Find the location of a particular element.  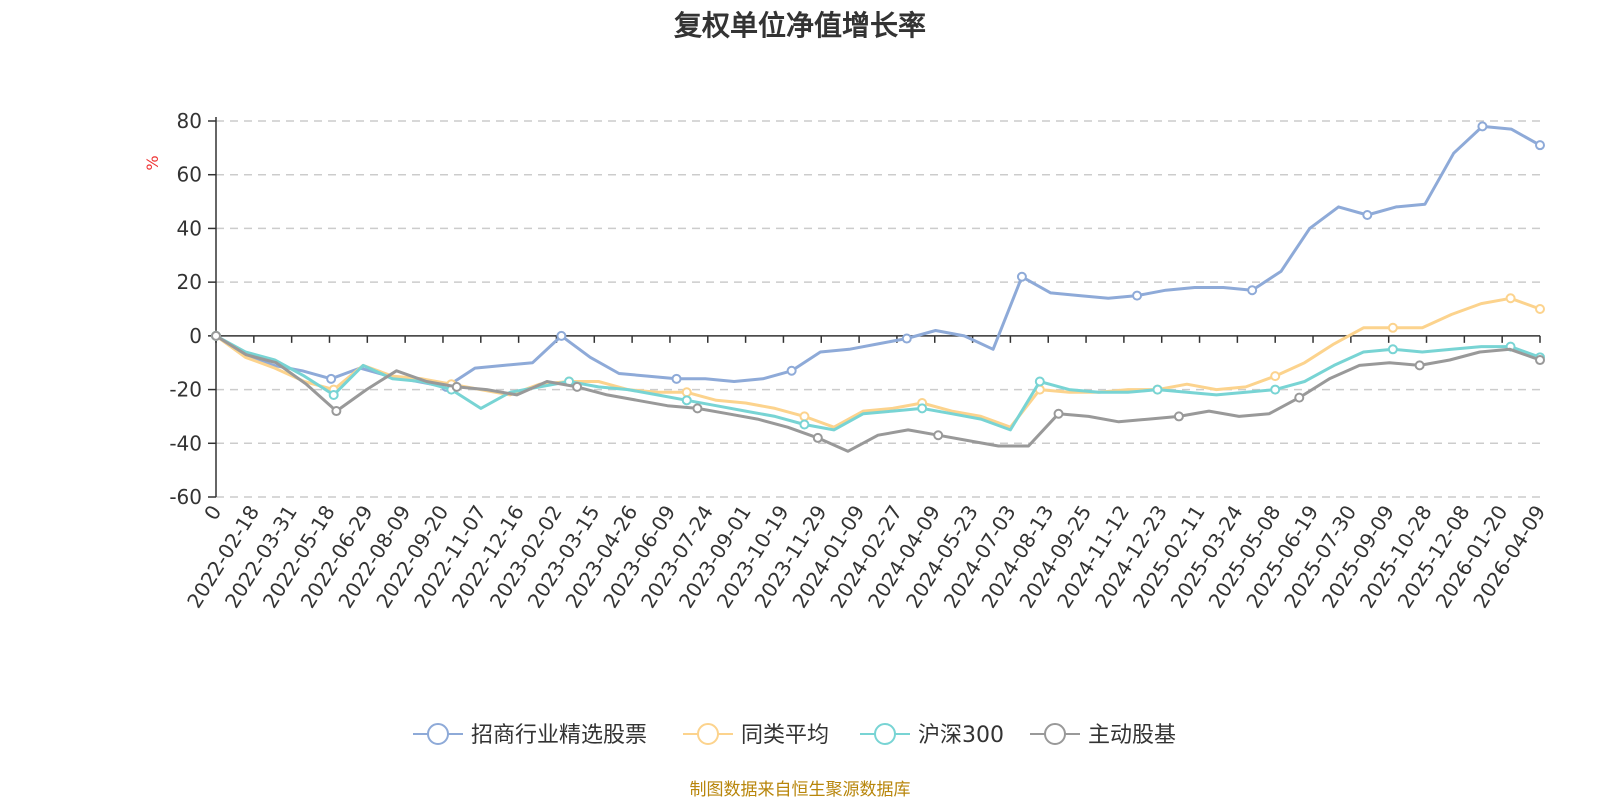

y-tick-label: -40 is located at coordinates (185, 443).